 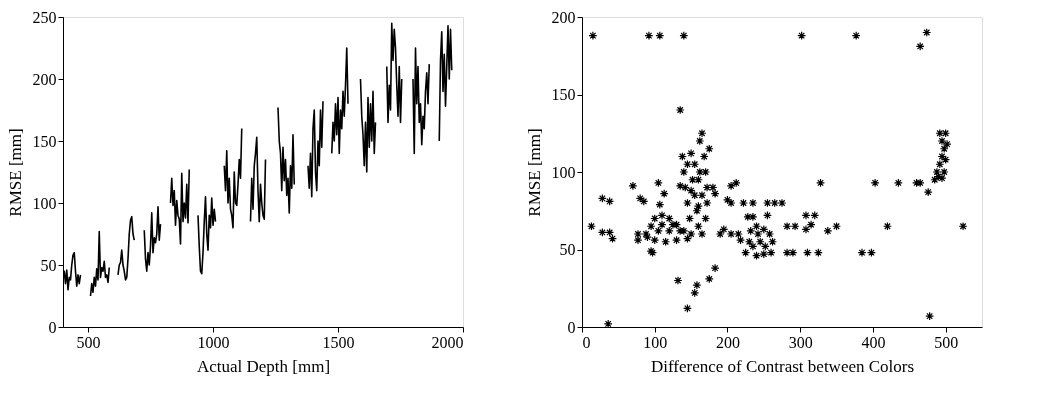 I want to click on x-tick-label: 2000, so click(x=447, y=342).